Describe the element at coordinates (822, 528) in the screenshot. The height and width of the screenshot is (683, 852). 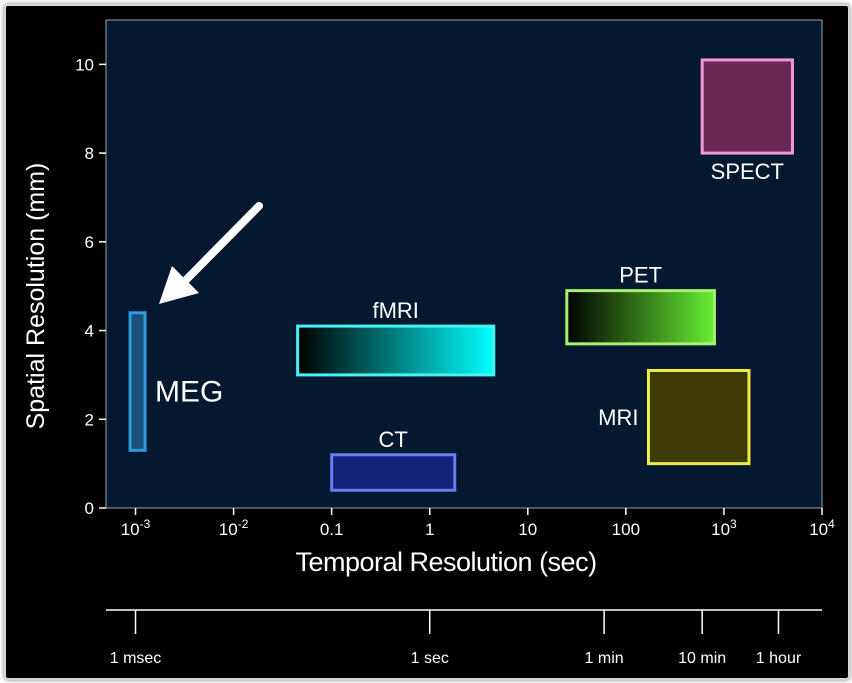
I see `x-tick-label: 10⁴` at that location.